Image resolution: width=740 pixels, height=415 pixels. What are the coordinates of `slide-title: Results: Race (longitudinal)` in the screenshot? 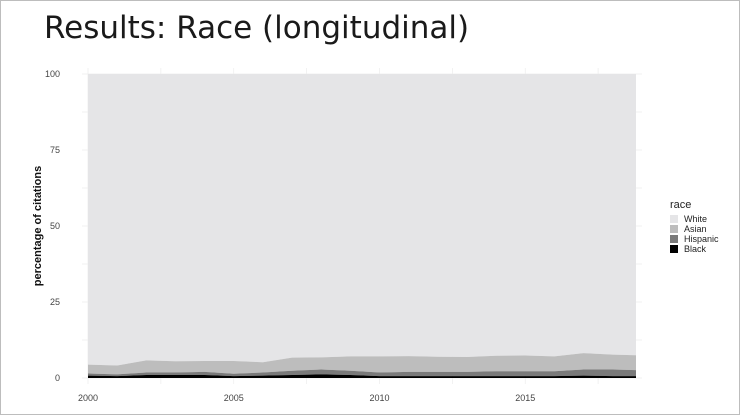 It's located at (257, 28).